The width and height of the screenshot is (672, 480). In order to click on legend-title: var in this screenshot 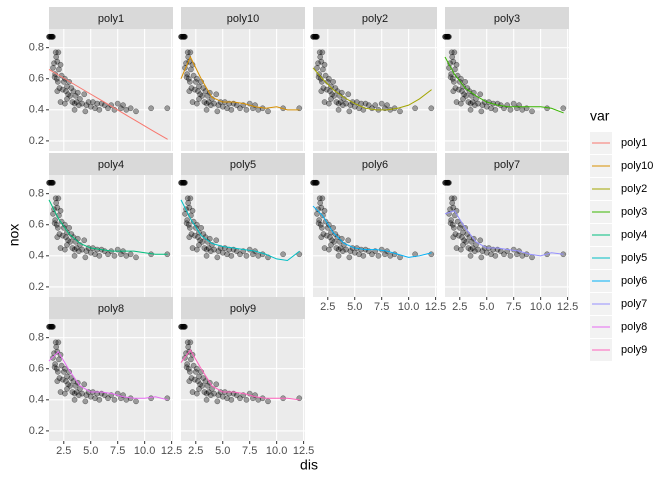, I will do `click(600, 116)`.